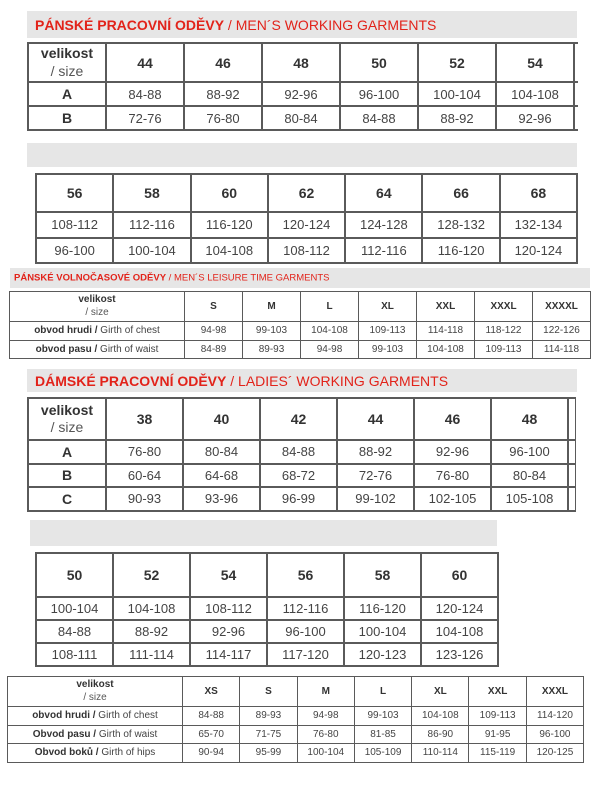  I want to click on measurement-cell: 72-76, so click(375, 475).